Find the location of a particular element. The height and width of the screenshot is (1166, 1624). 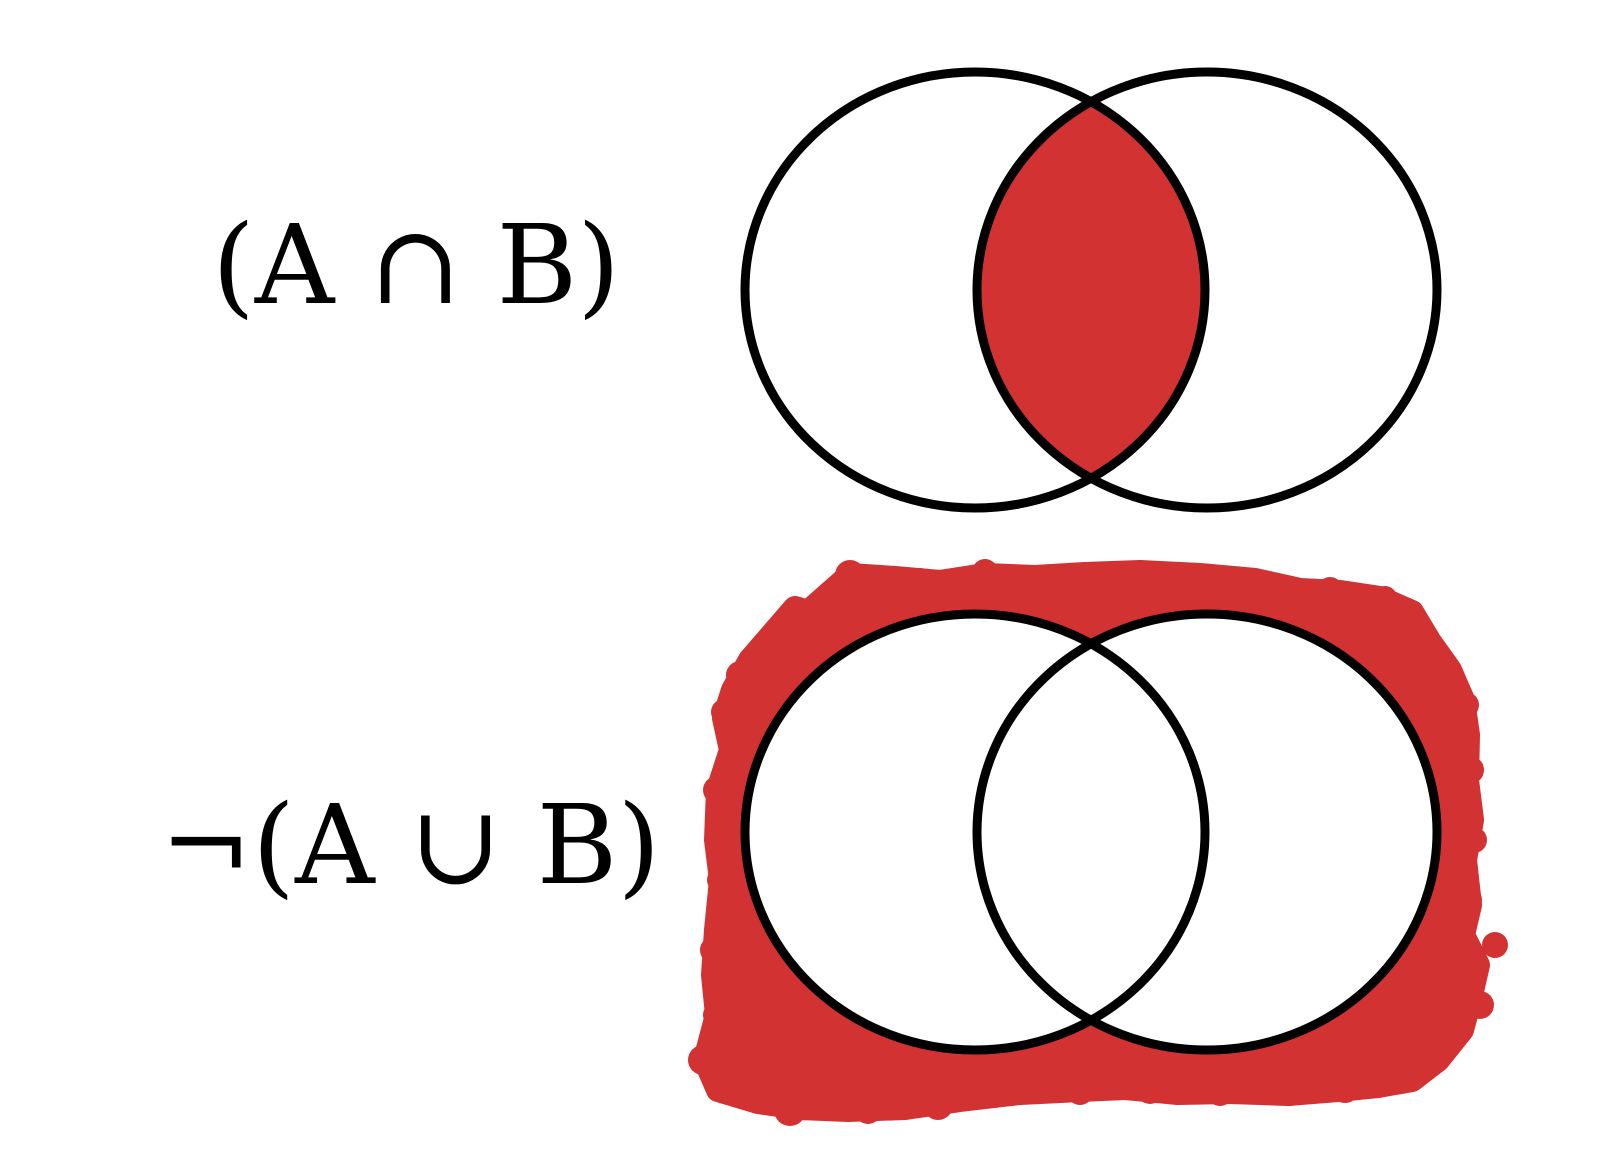

set-b-outline-bottom is located at coordinates (1207, 832).